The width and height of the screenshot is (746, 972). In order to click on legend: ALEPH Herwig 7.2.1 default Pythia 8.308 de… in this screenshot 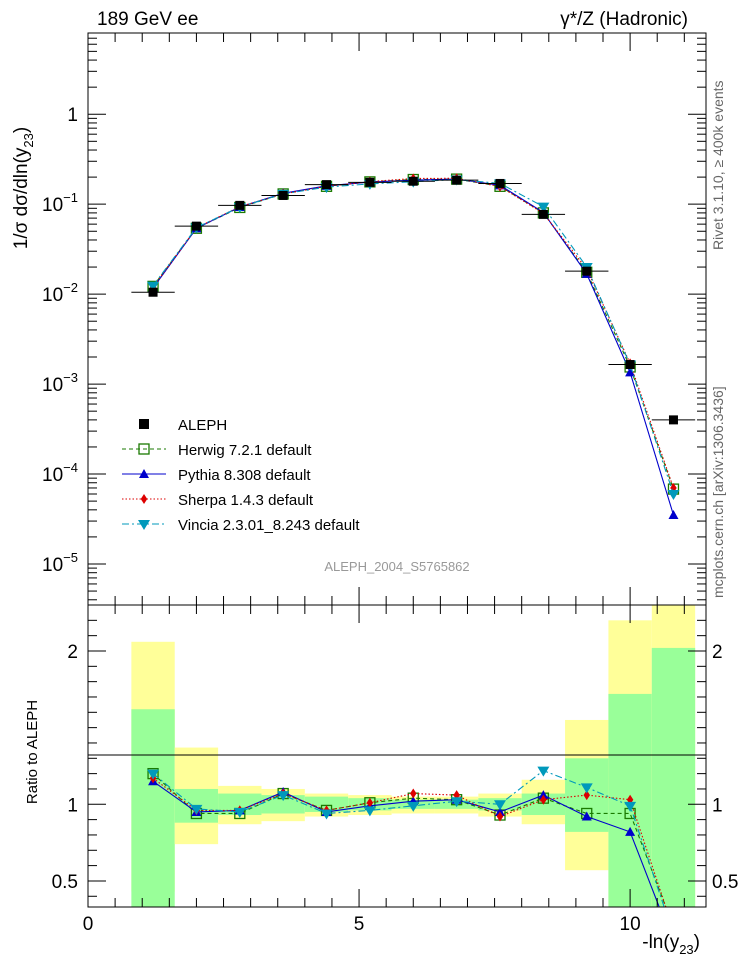, I will do `click(241, 475)`.